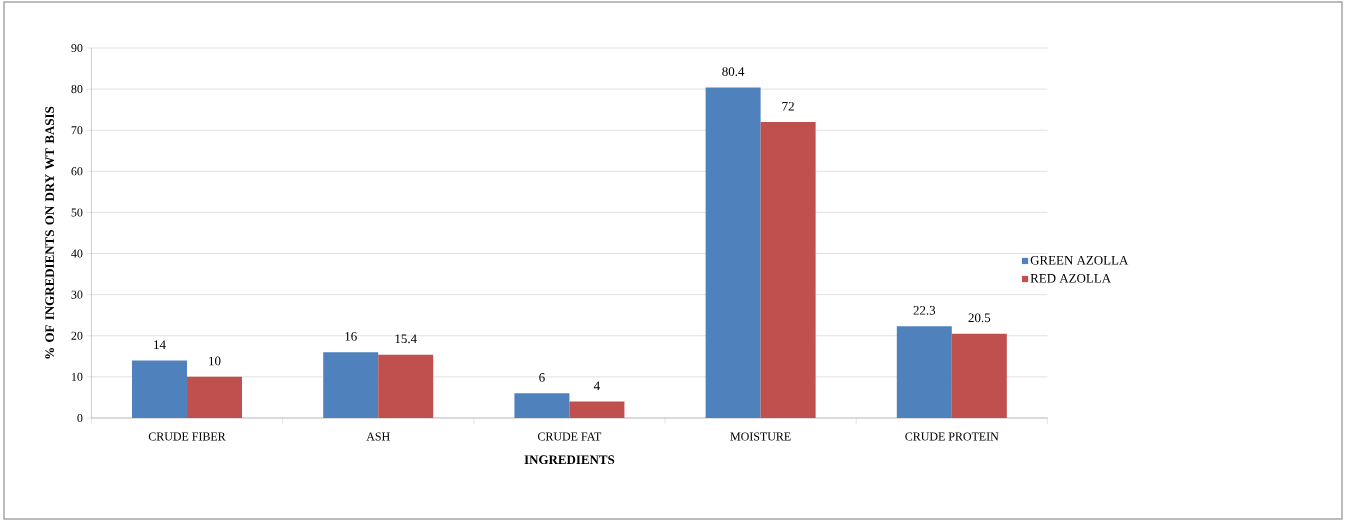 The width and height of the screenshot is (1346, 521). I want to click on y-tick-label: 10, so click(77, 376).